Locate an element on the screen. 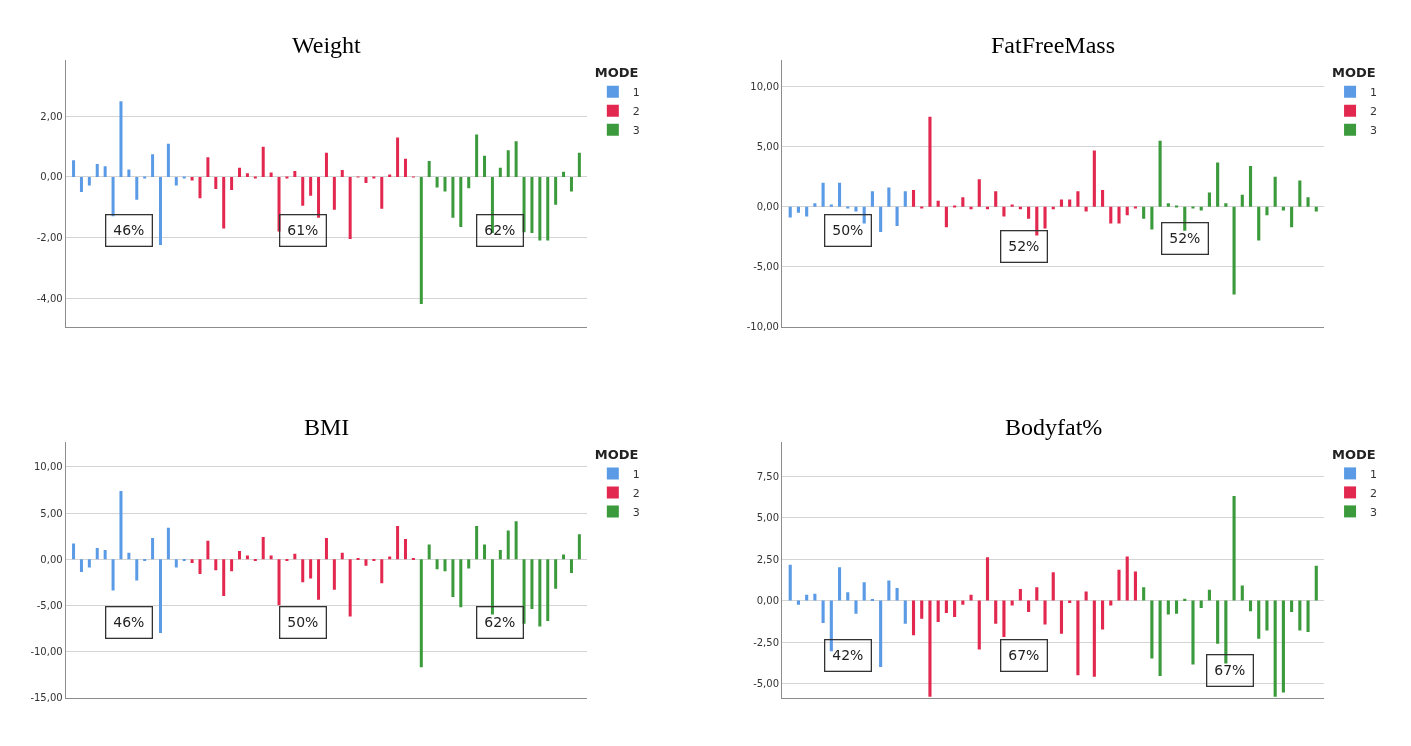 The height and width of the screenshot is (746, 1411). annotation: 67% is located at coordinates (1230, 670).